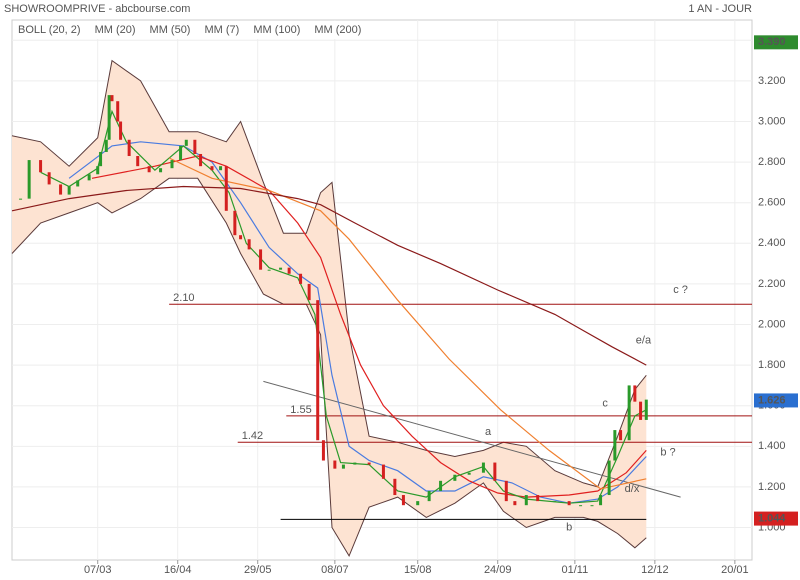  What do you see at coordinates (772, 42) in the screenshot?
I see `price-tag-label: 3.390` at bounding box center [772, 42].